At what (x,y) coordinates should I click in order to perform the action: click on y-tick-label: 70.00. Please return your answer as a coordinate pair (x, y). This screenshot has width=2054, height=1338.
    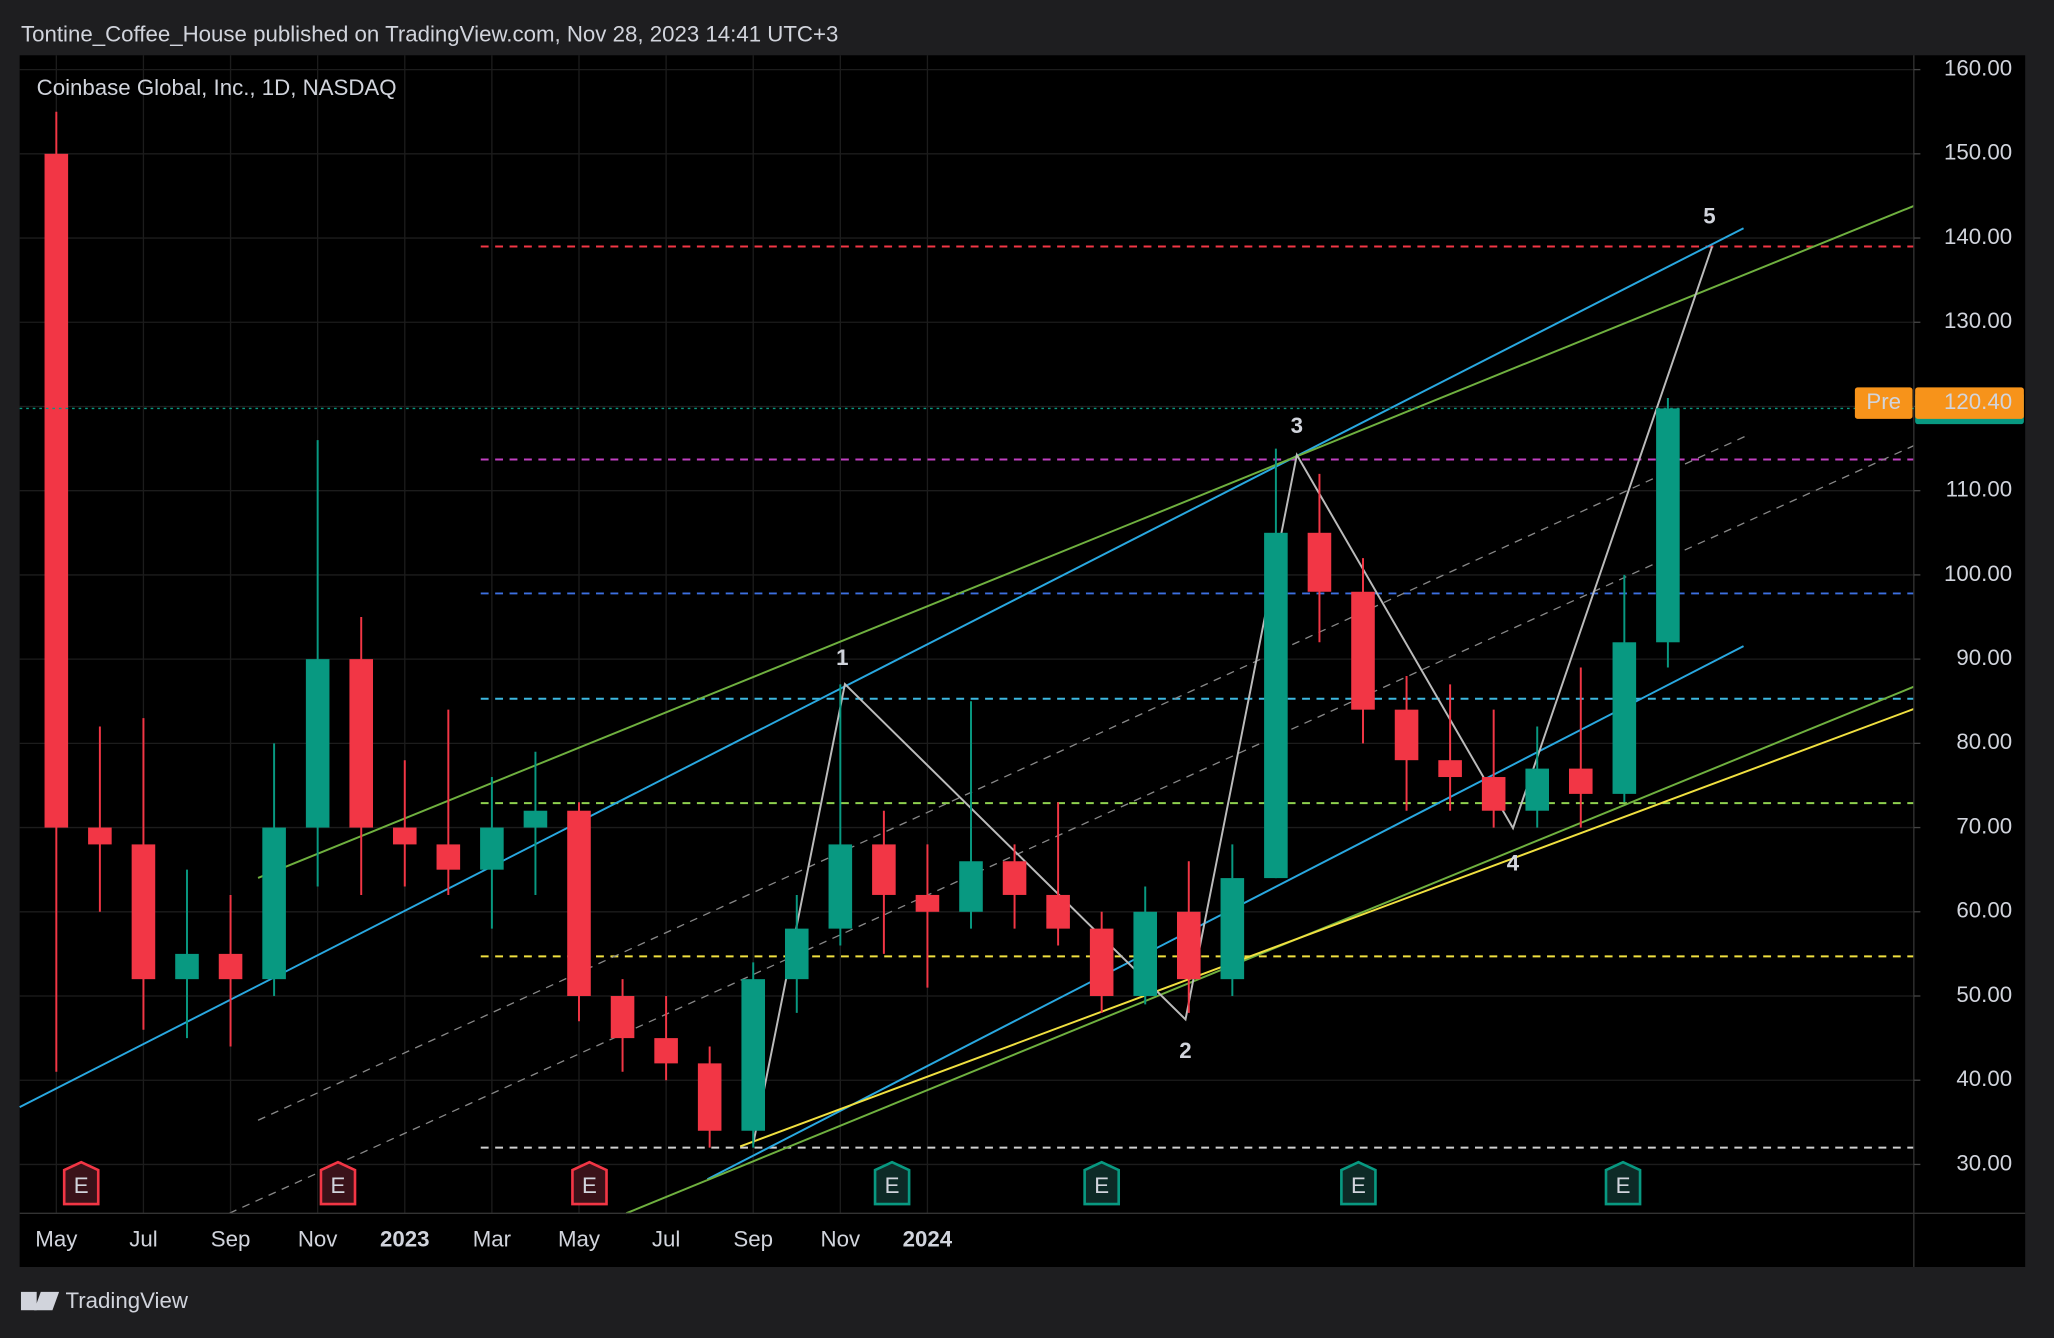
    Looking at the image, I should click on (1984, 825).